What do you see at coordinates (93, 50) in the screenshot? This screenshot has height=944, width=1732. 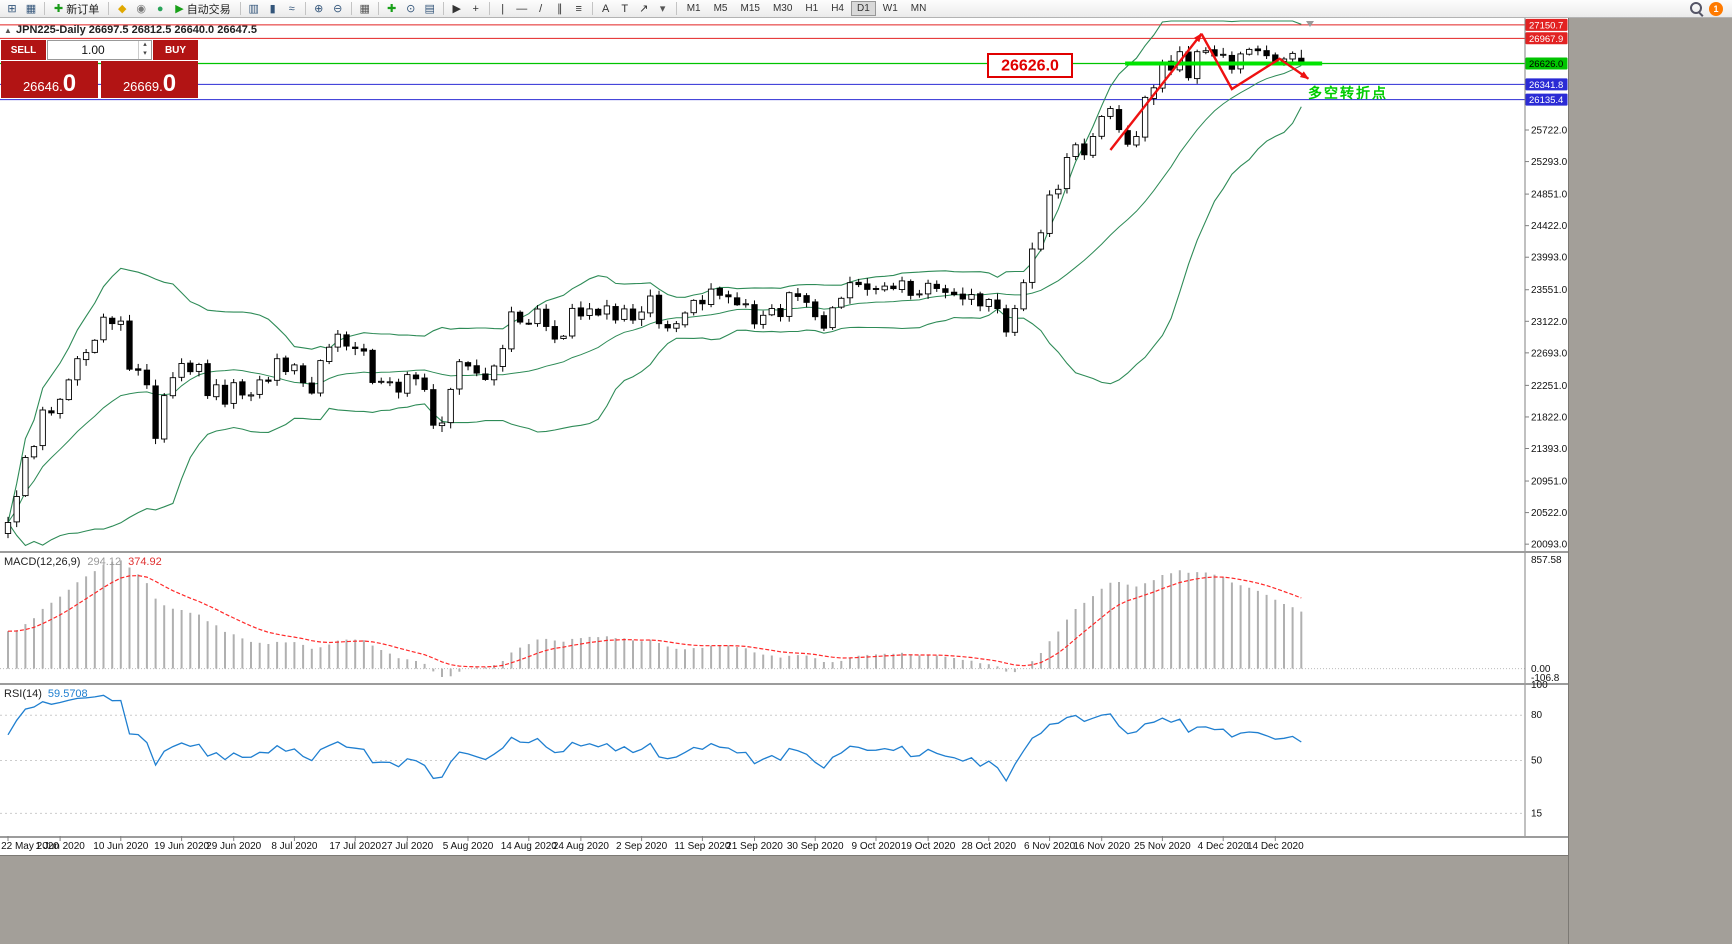 I see `volume-input` at bounding box center [93, 50].